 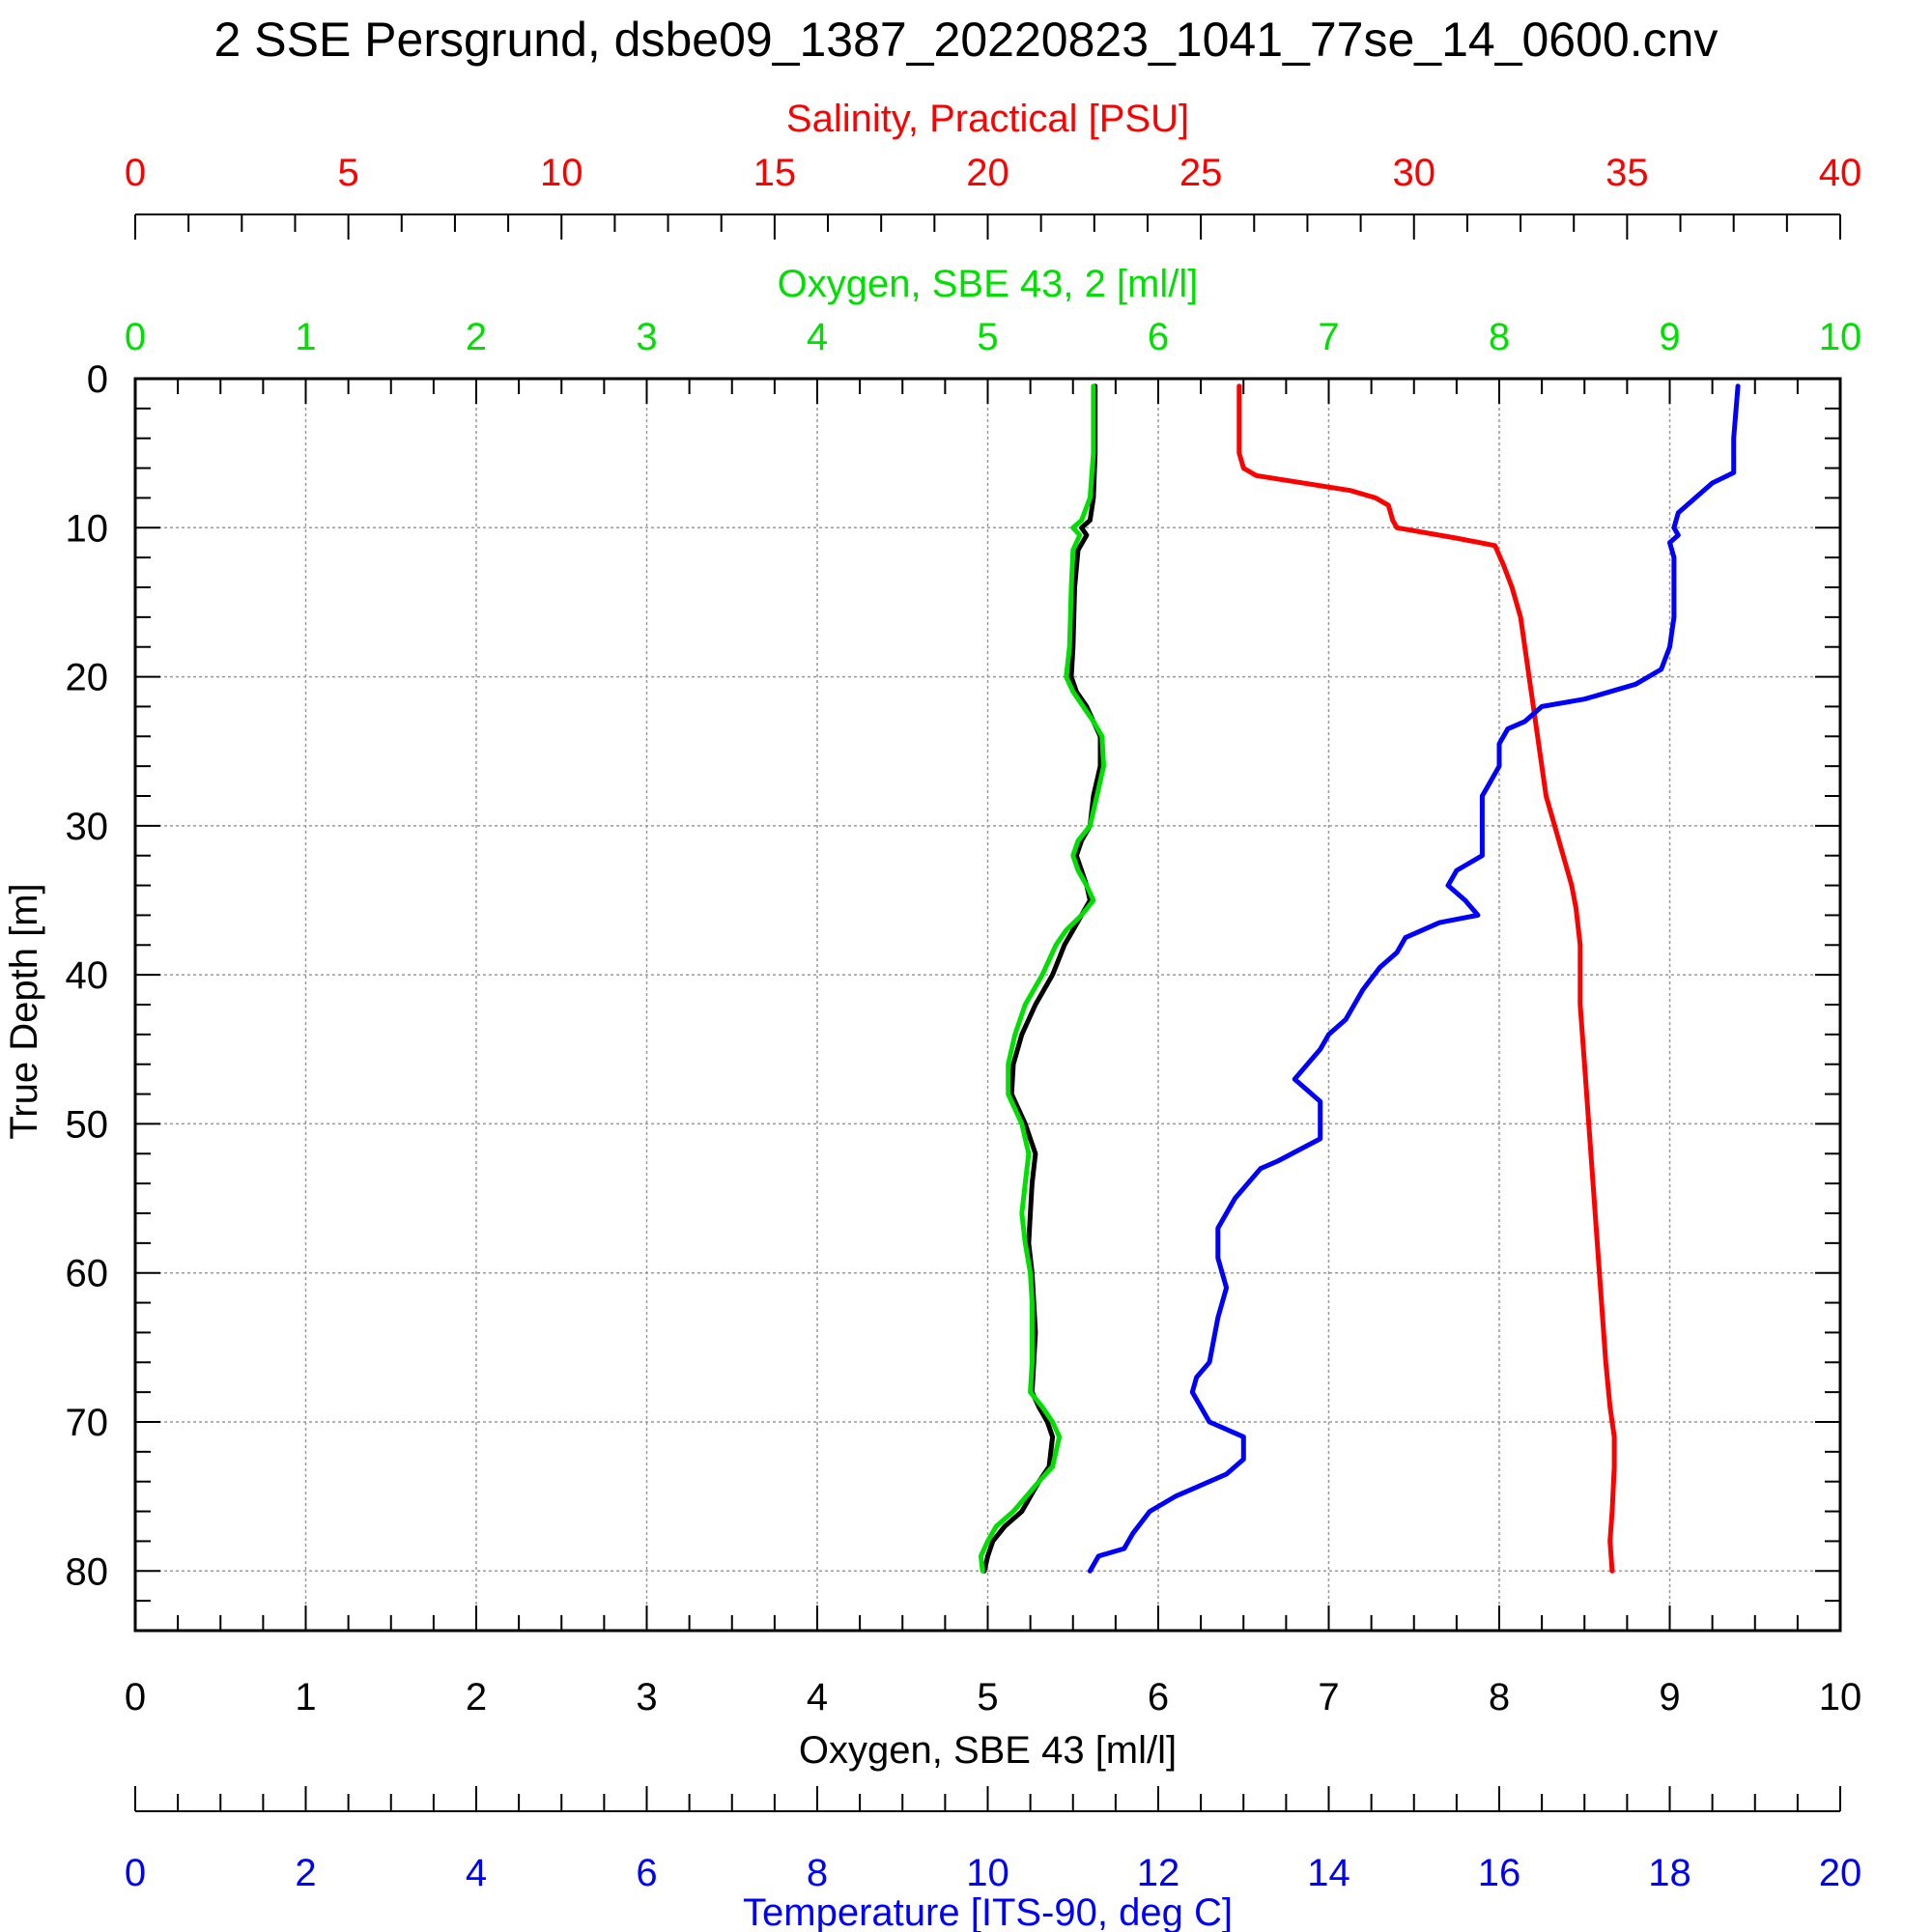 What do you see at coordinates (87, 528) in the screenshot?
I see `y-tick-label: 10` at bounding box center [87, 528].